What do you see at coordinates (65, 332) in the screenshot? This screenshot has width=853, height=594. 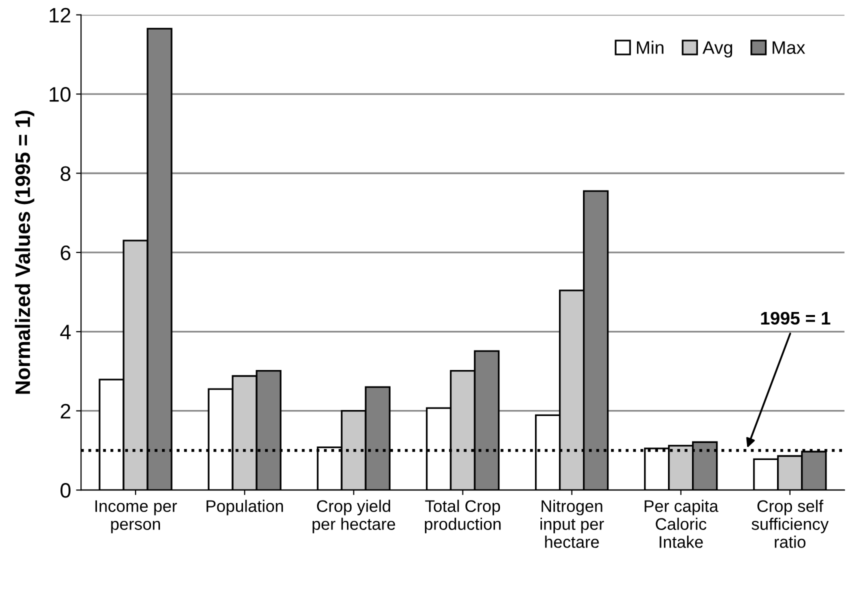 I see `y-tick-label: 4` at bounding box center [65, 332].